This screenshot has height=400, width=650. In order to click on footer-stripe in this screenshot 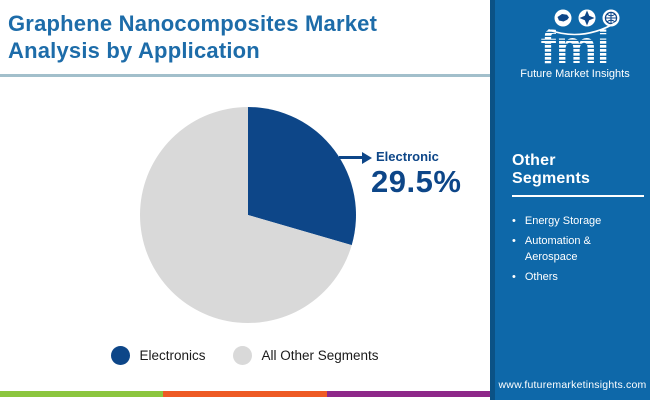, I will do `click(245, 394)`.